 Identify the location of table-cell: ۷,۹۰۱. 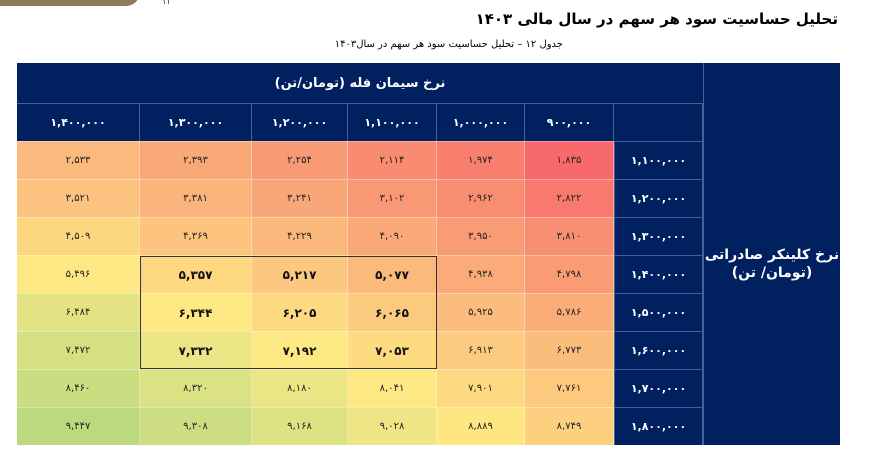
(481, 388).